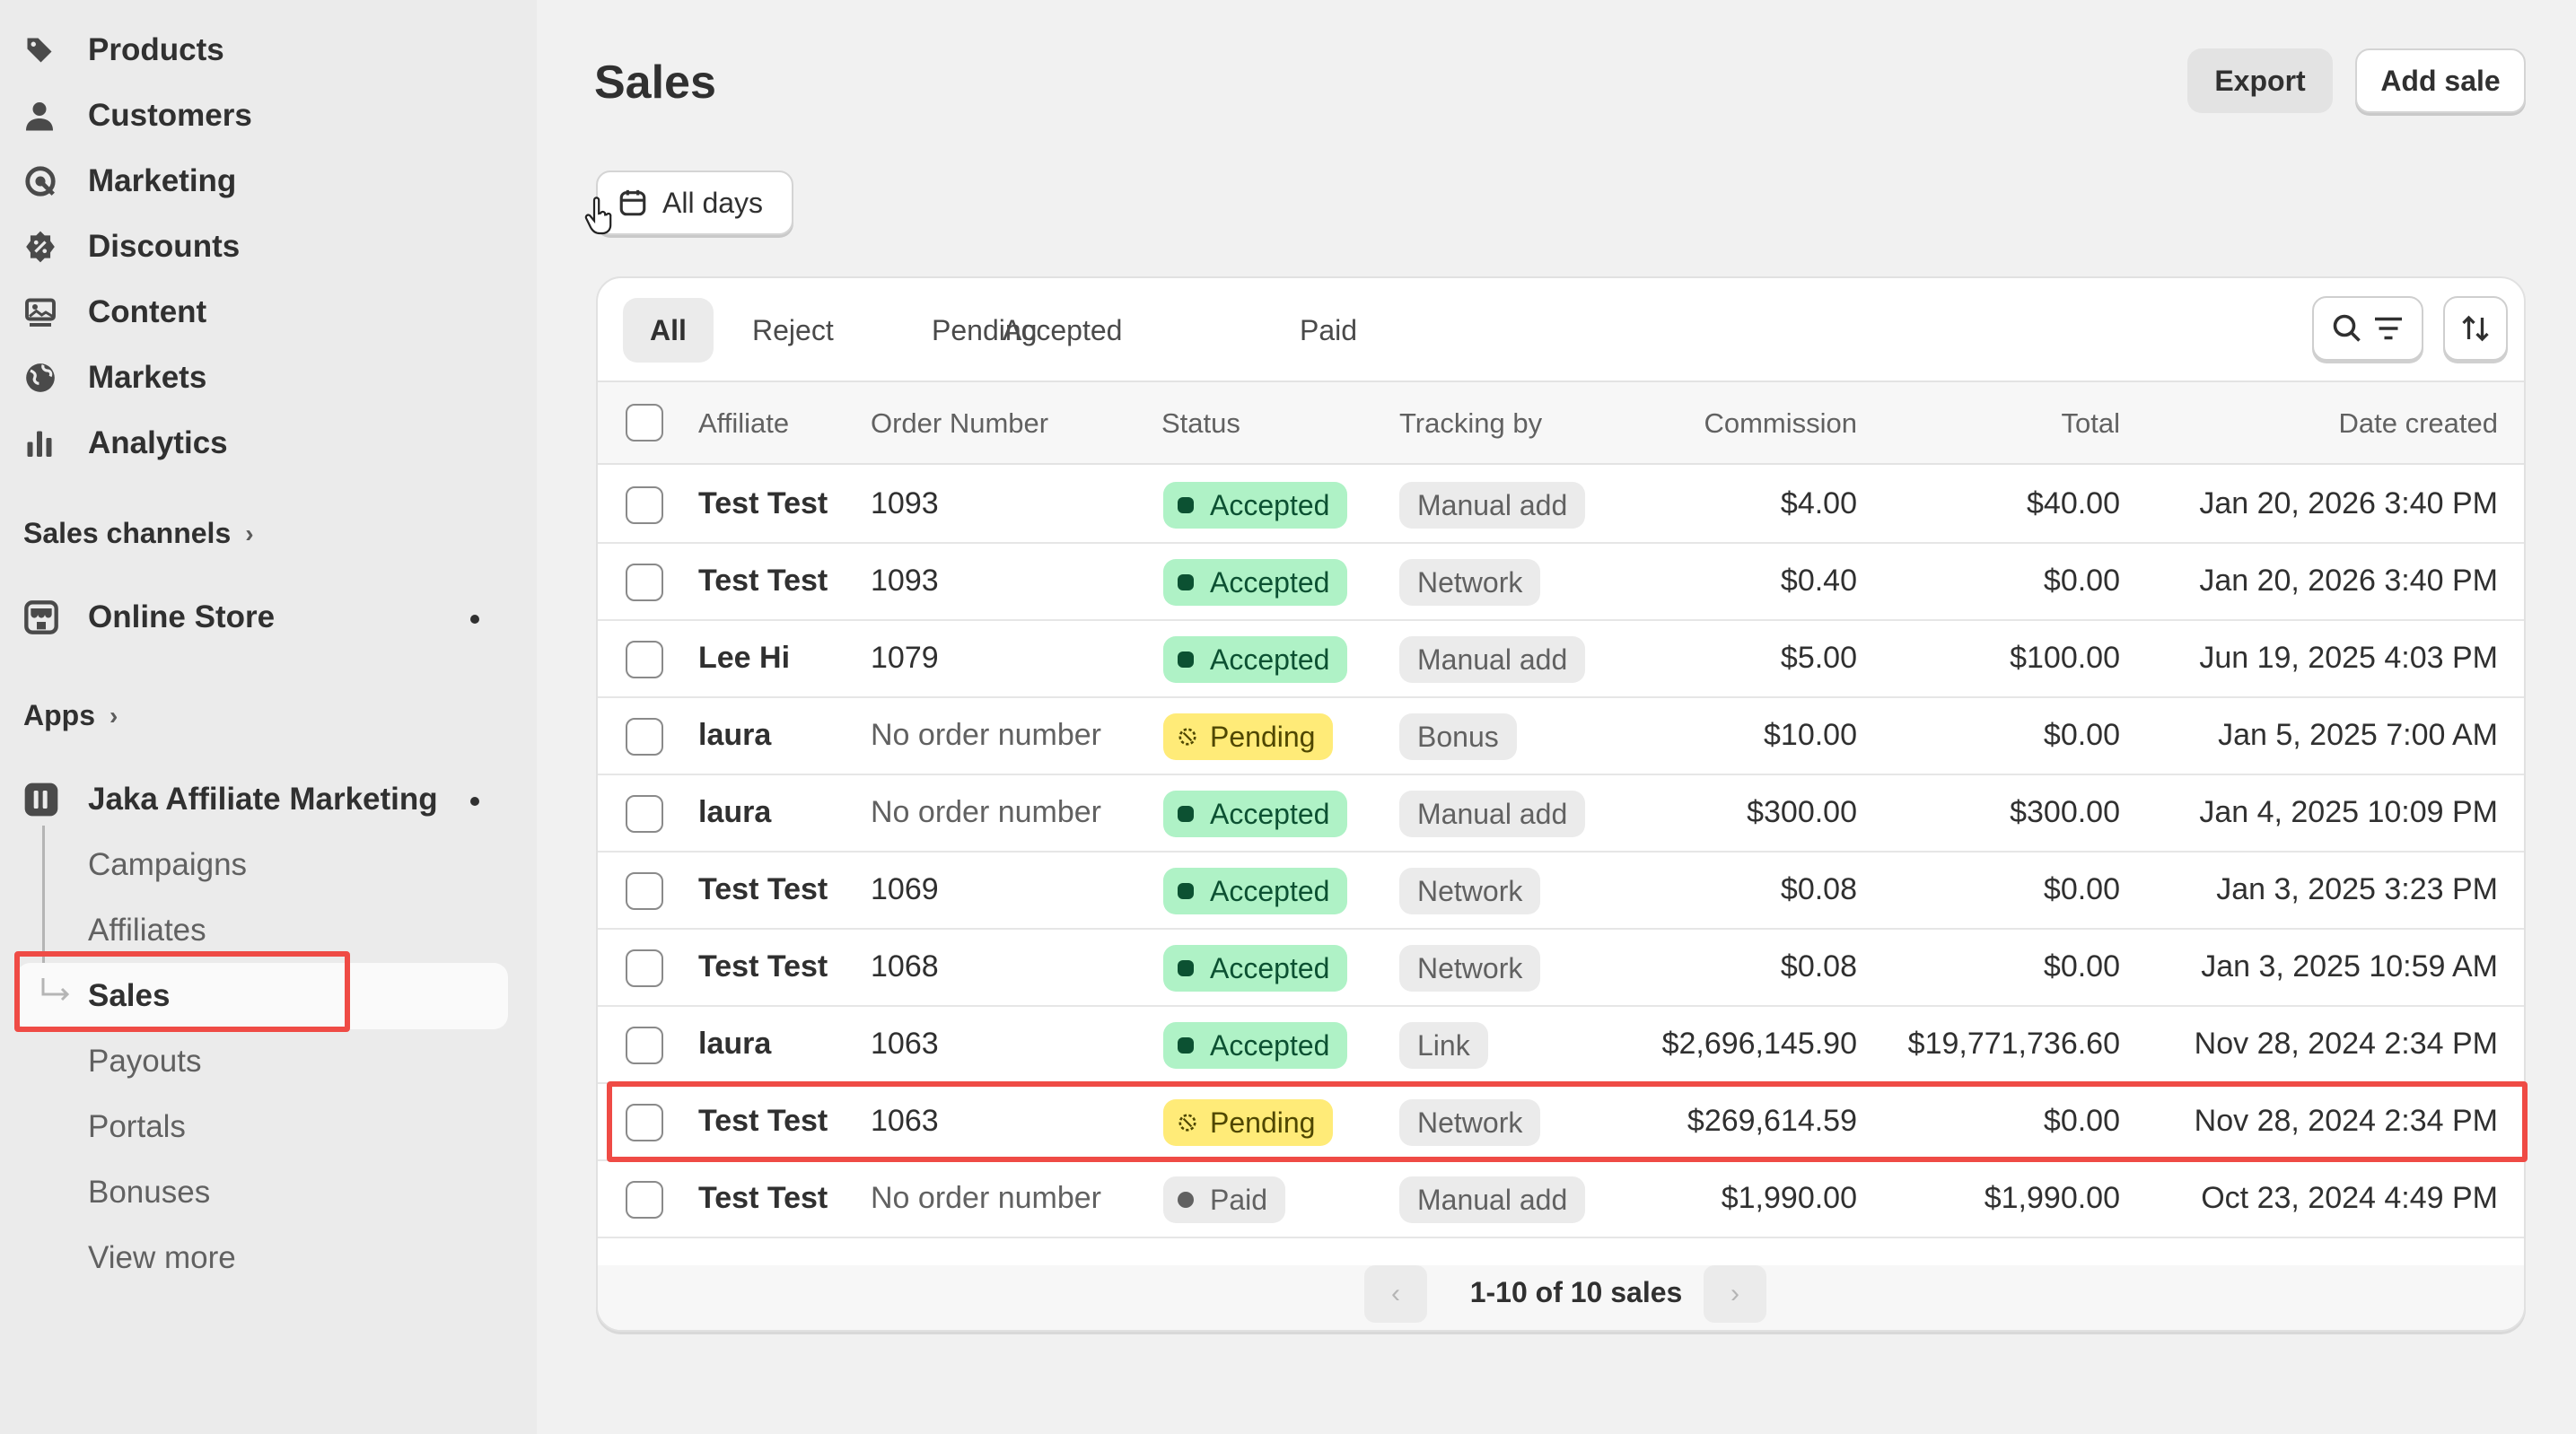 This screenshot has height=1434, width=2576. What do you see at coordinates (149, 617) in the screenshot?
I see `sidebar-item-online-store: Online Store` at bounding box center [149, 617].